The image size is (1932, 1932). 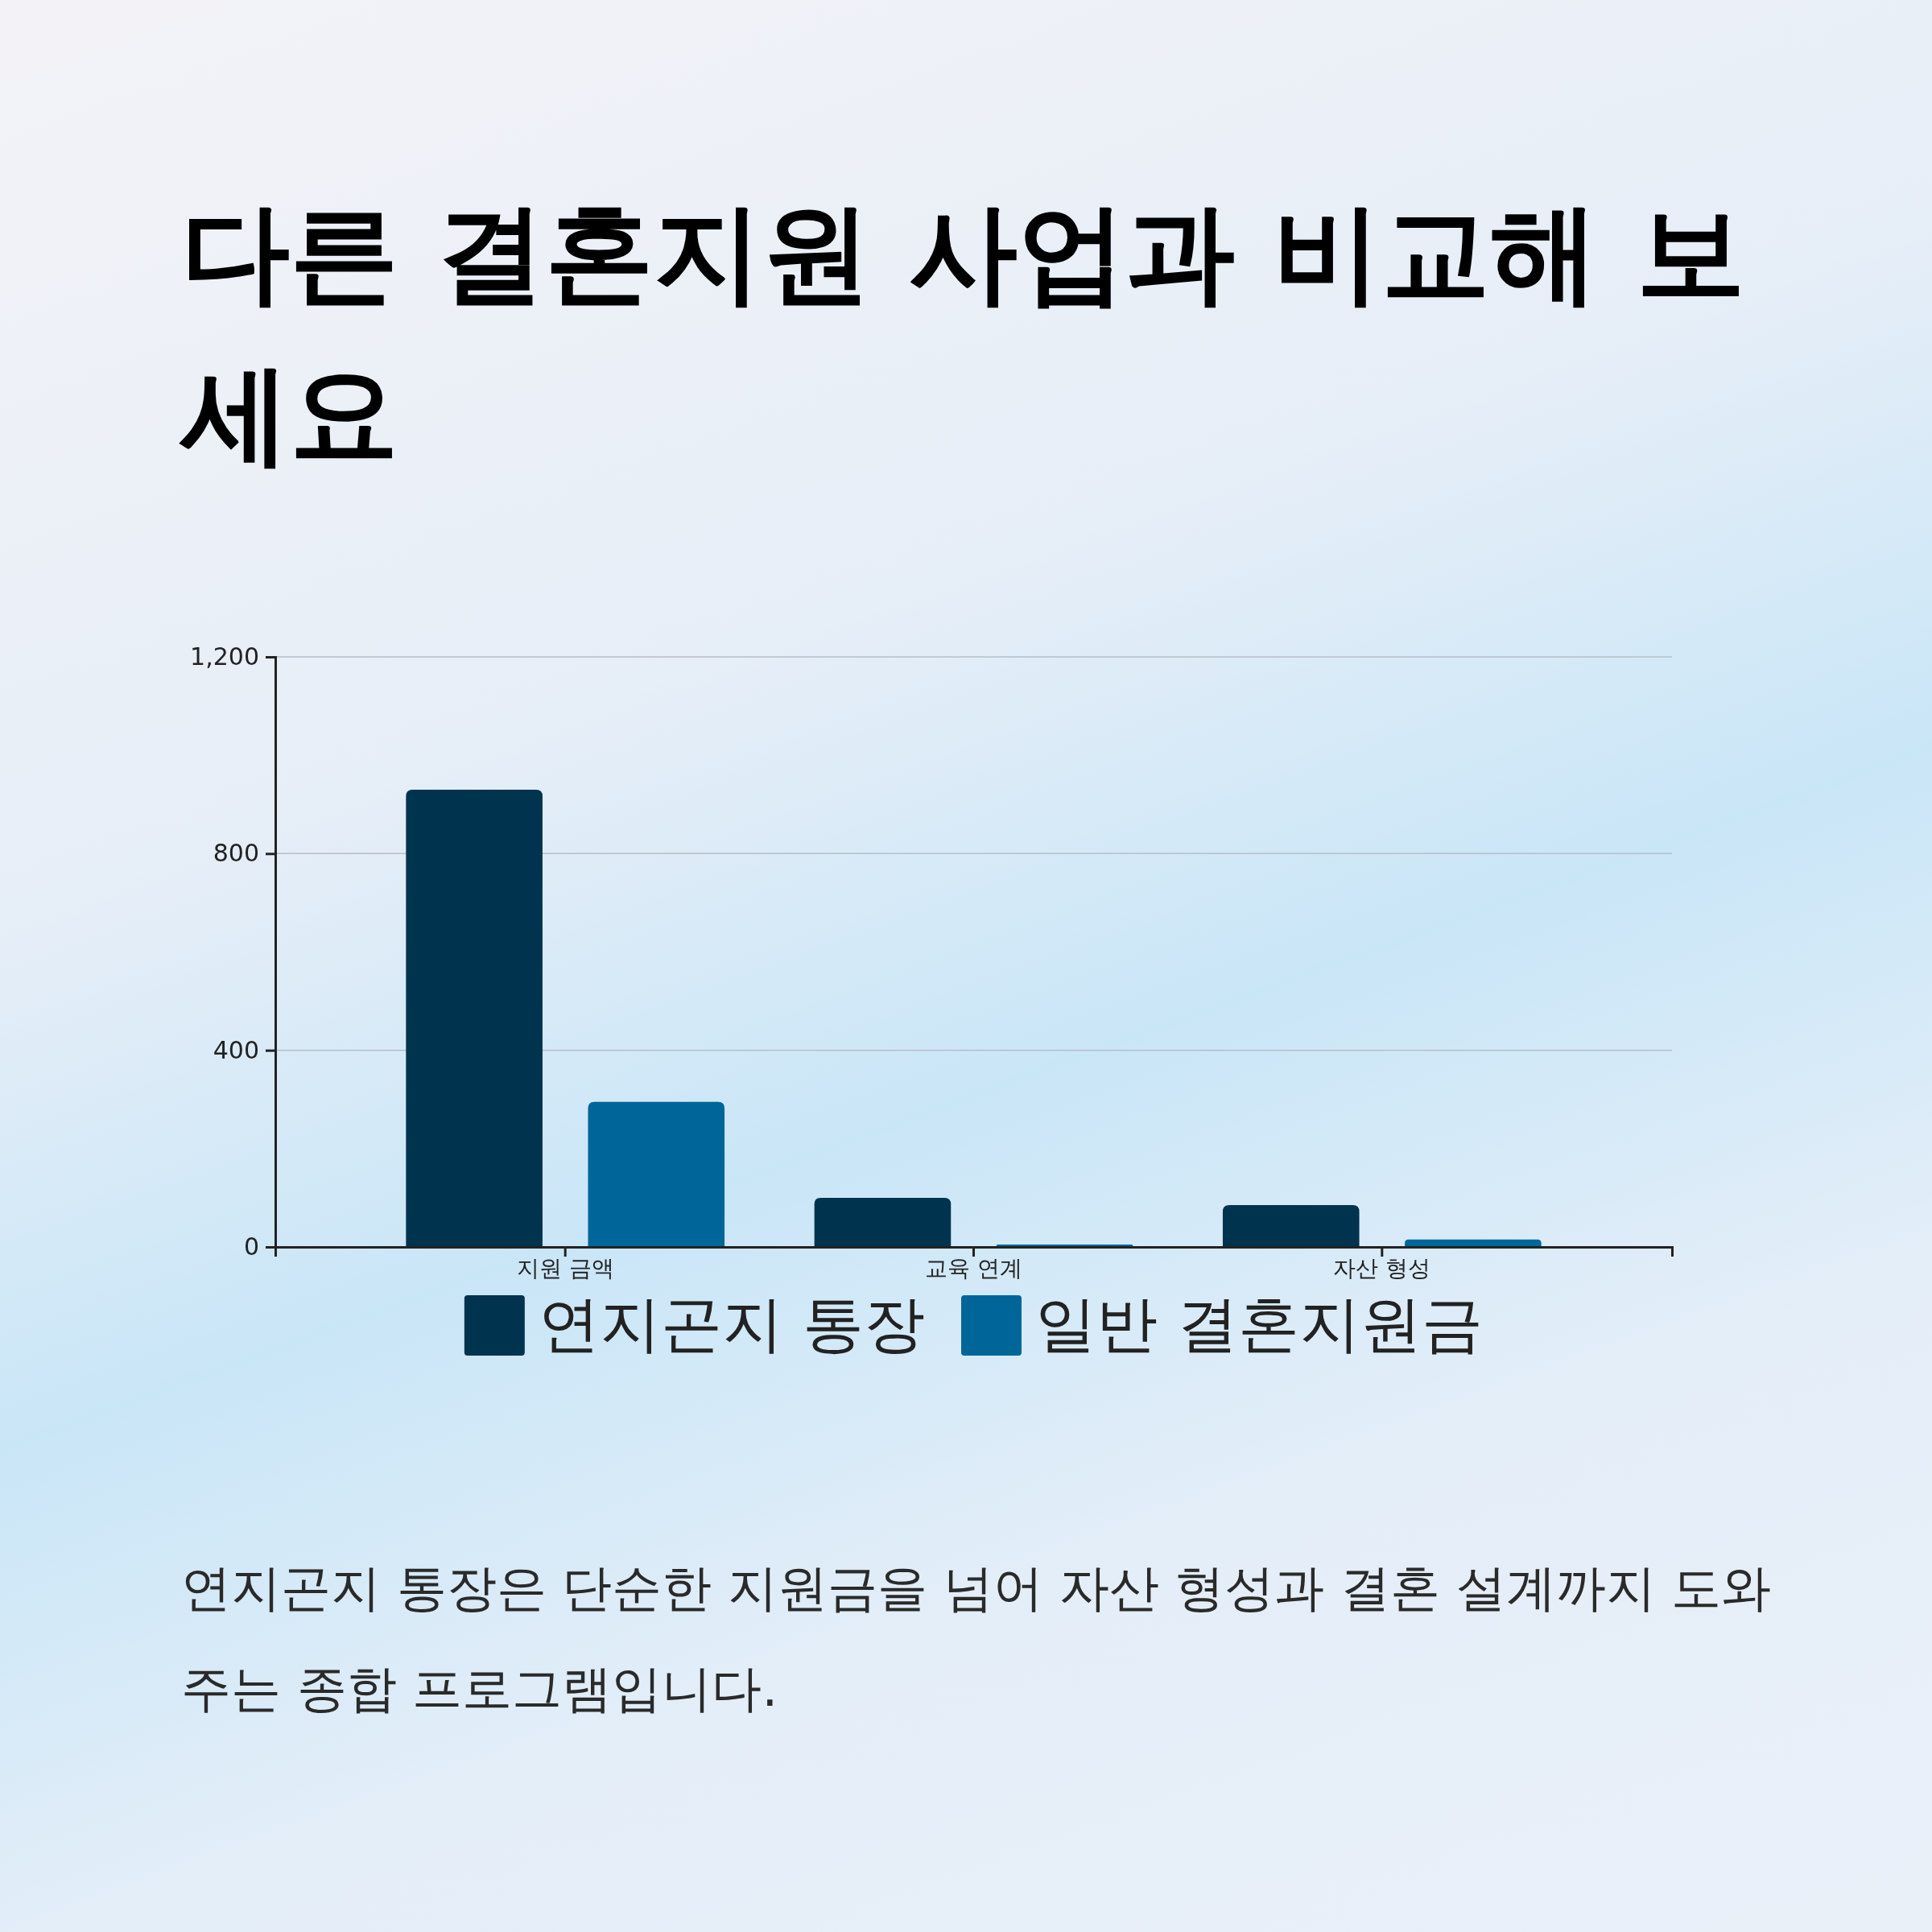 What do you see at coordinates (977, 1638) in the screenshot?
I see `text: 연지곤지 통장은 단순한 지원금을 넘어 자산 형성과 결혼 설계까지 도와주는 종합 프로그램입니다.` at bounding box center [977, 1638].